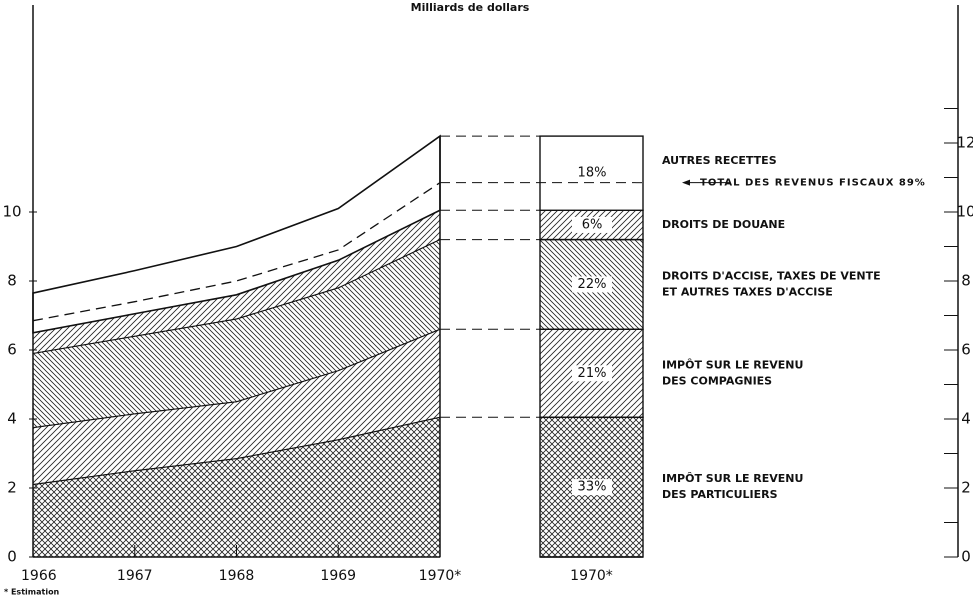 The height and width of the screenshot is (599, 973). What do you see at coordinates (39, 576) in the screenshot?
I see `x-tick-label: 1966` at bounding box center [39, 576].